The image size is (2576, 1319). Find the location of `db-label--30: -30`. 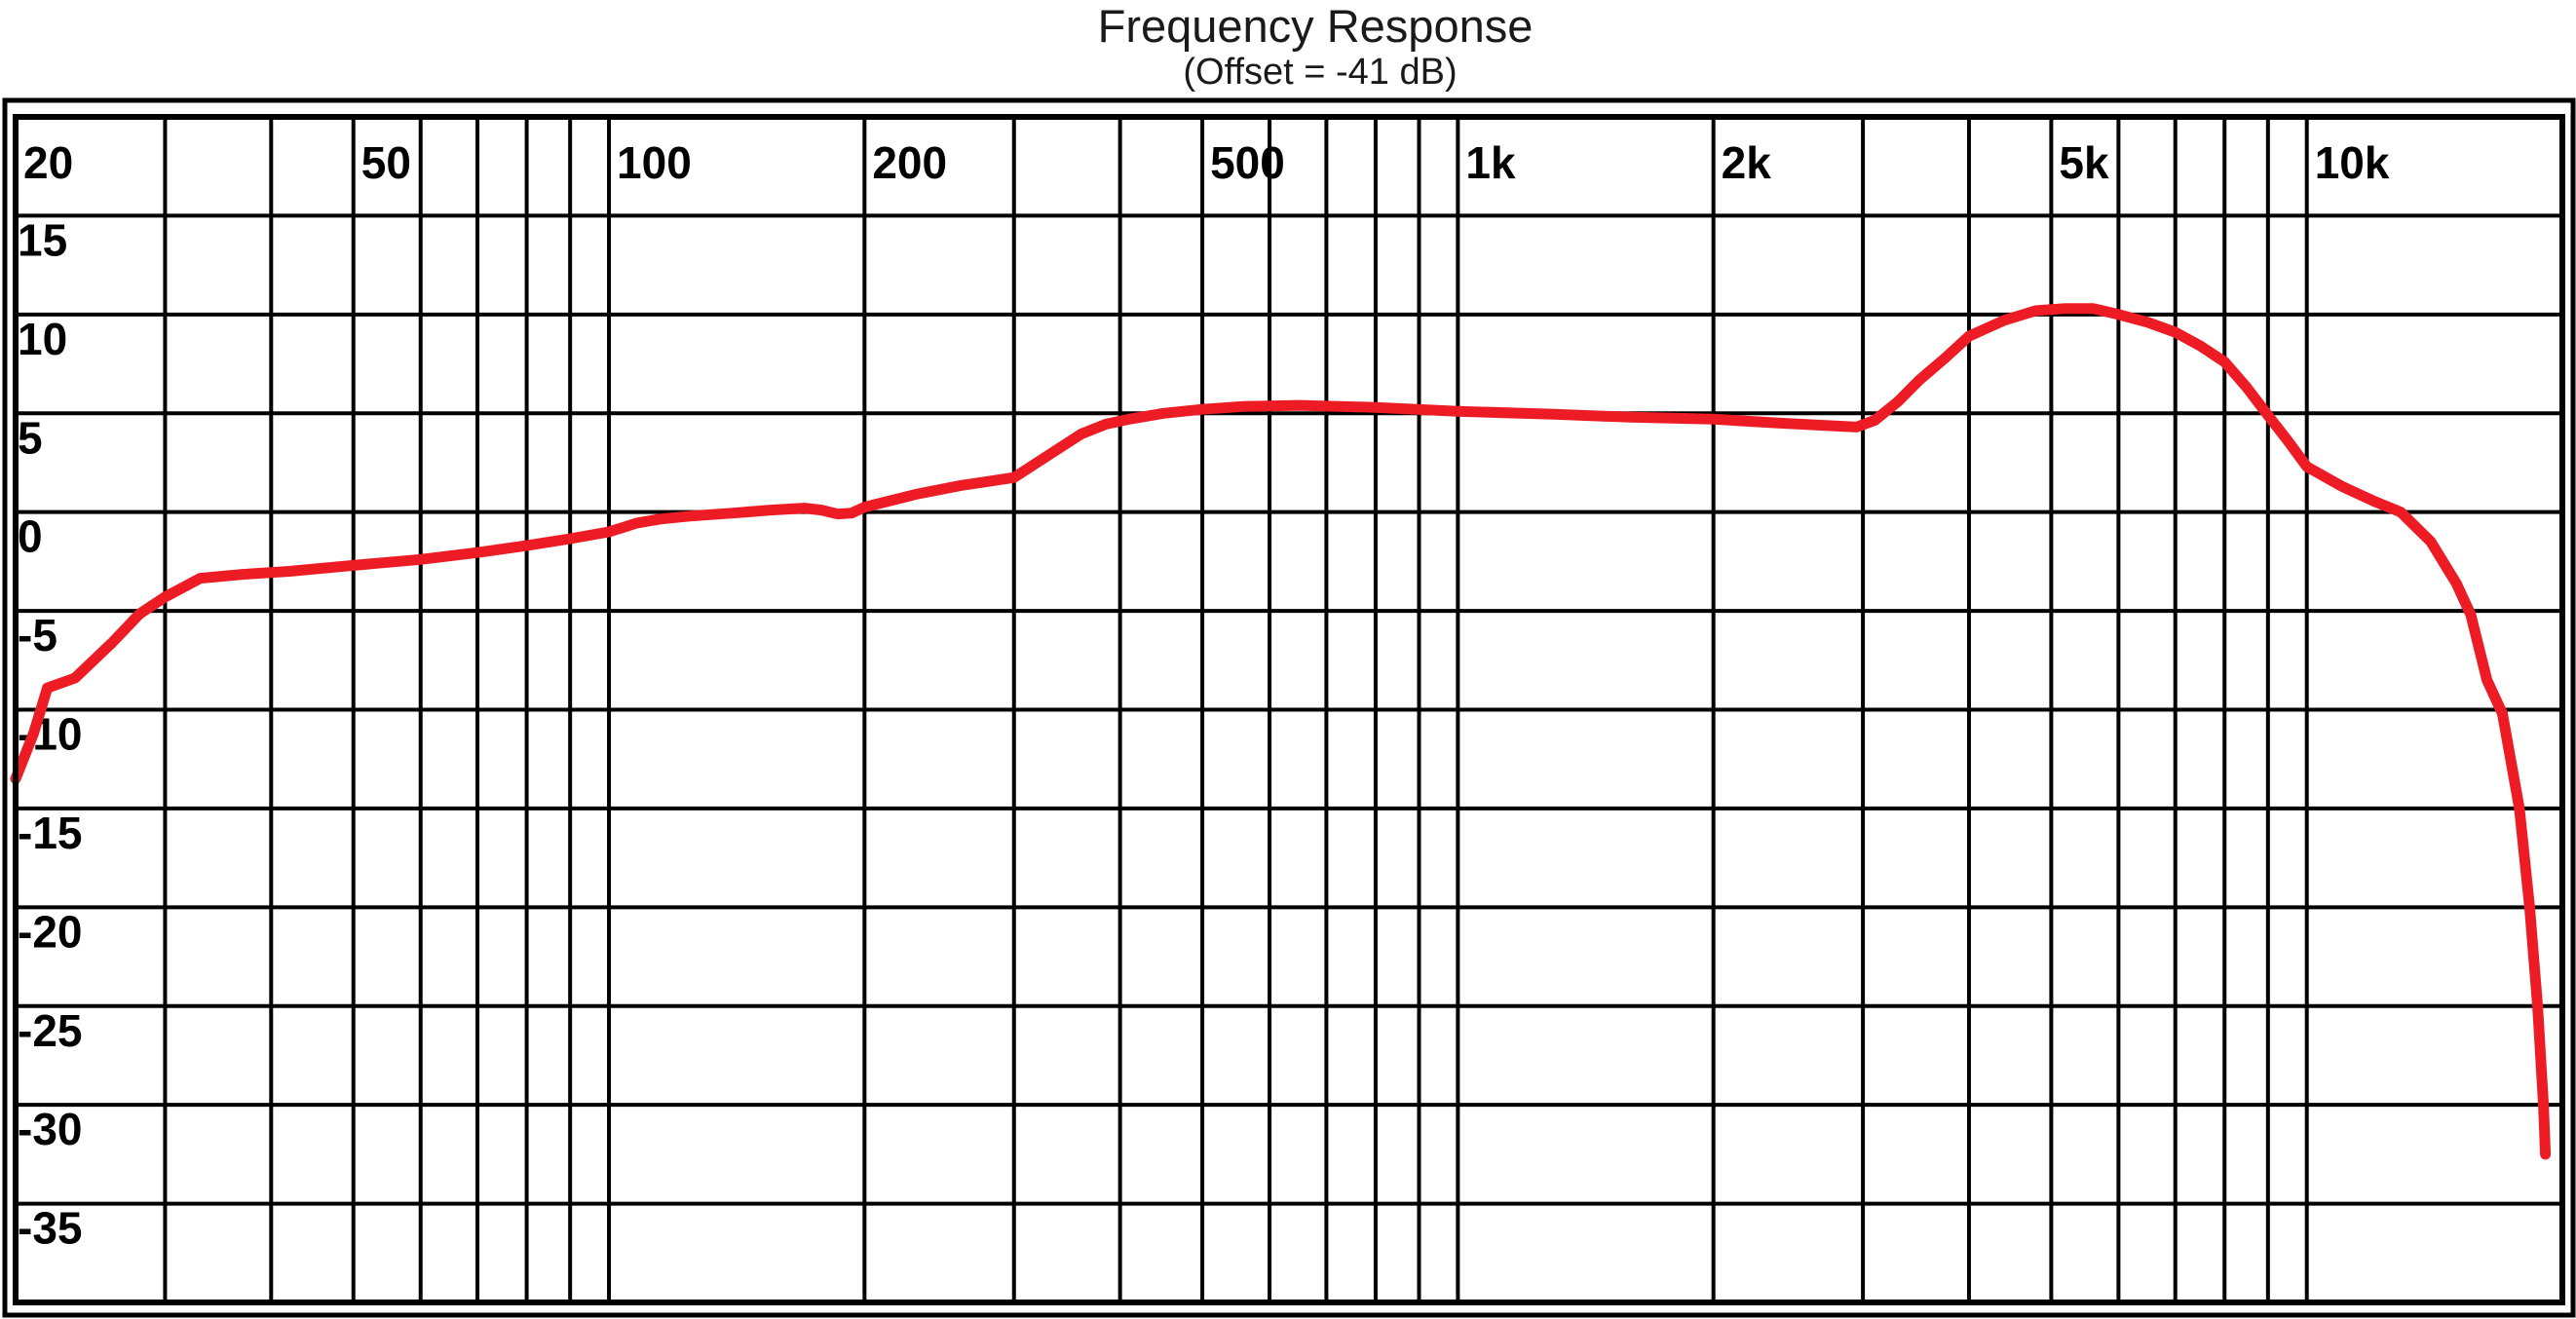

db-label--30: -30 is located at coordinates (50, 1129).